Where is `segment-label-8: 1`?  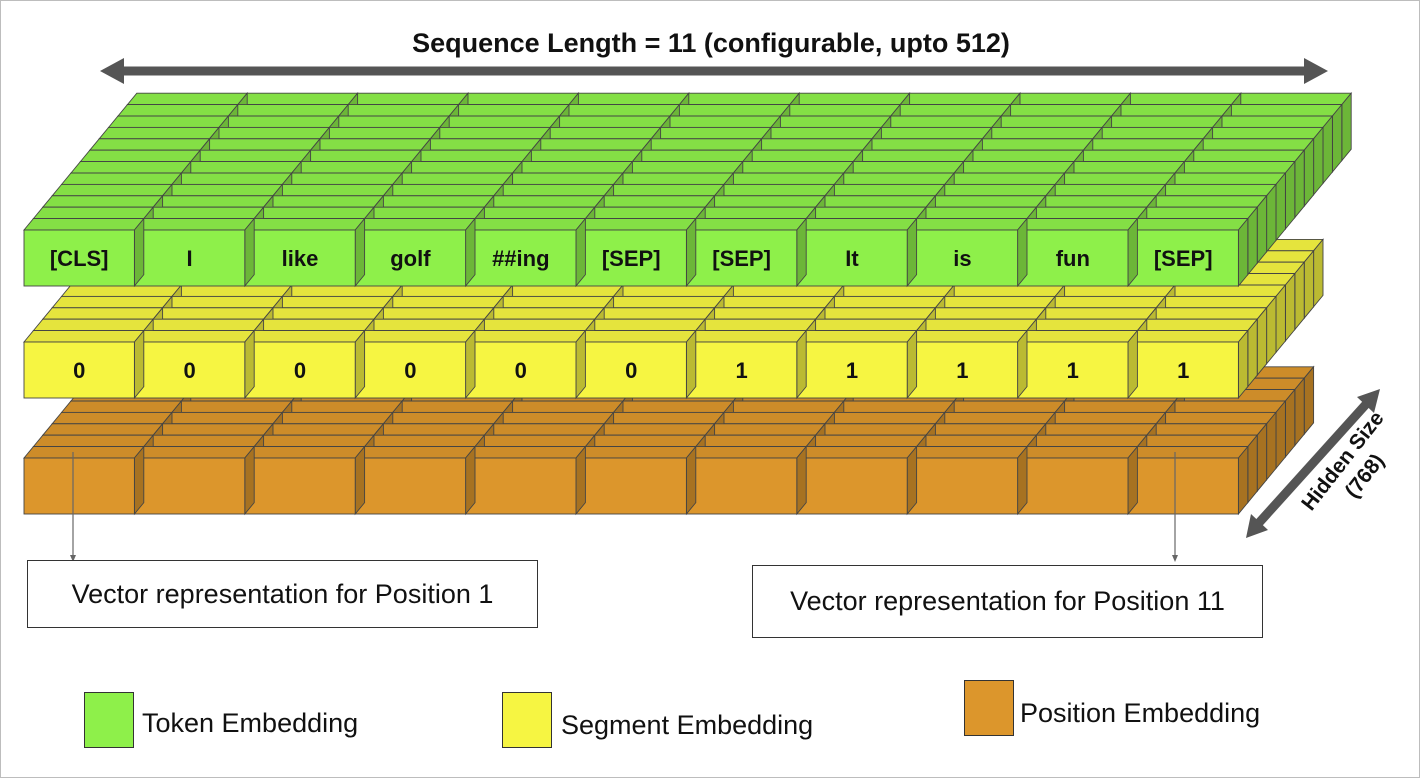
segment-label-8: 1 is located at coordinates (852, 370).